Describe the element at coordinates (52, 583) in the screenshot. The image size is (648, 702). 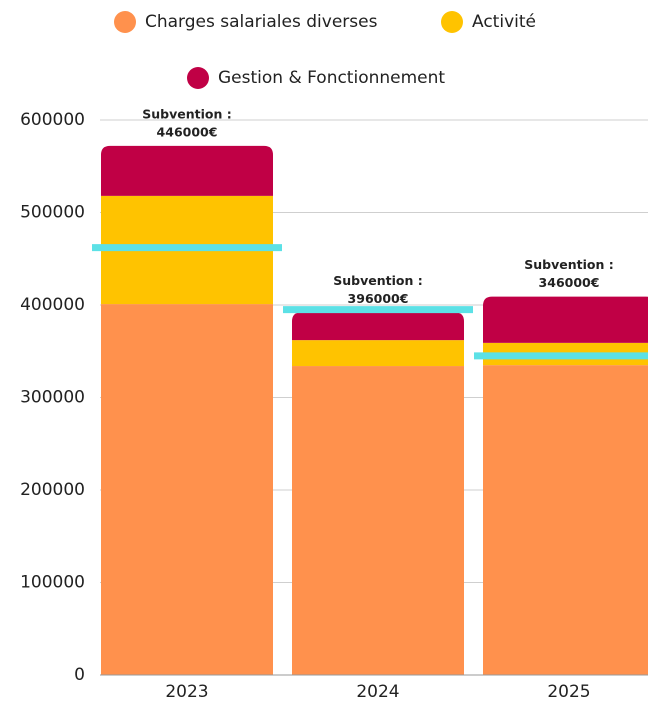
I see `y-tick-label: 100000` at that location.